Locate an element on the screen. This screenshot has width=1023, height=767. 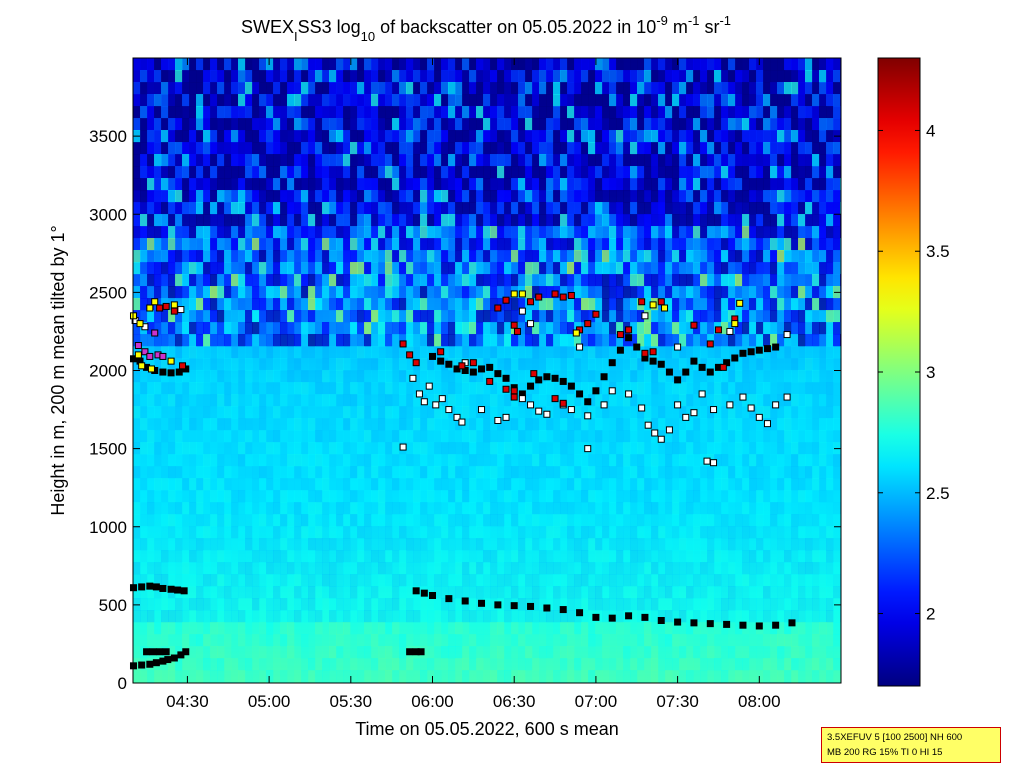
info-line-1: 3.5XEFUV 5 [100 2500] NH 600 is located at coordinates (895, 737).